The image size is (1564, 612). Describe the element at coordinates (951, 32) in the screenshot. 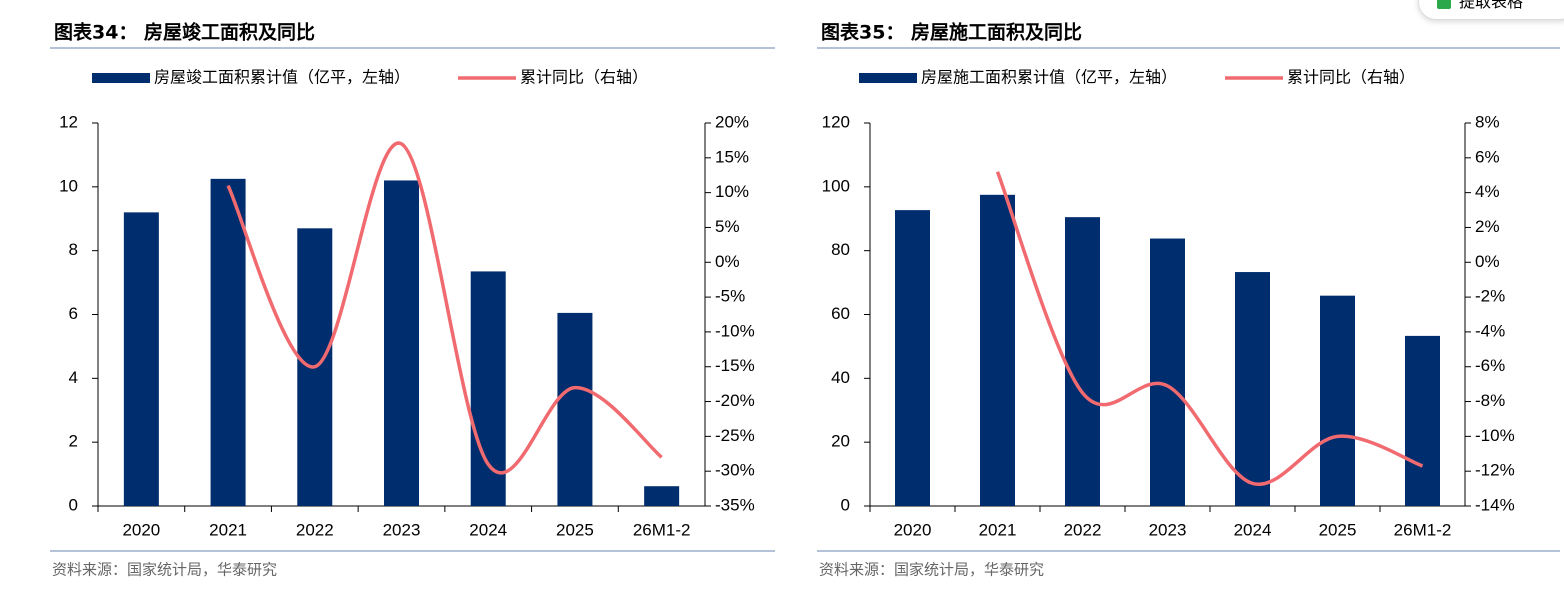

I see `chart-title: 图表35： 房屋施工面积及同比` at that location.